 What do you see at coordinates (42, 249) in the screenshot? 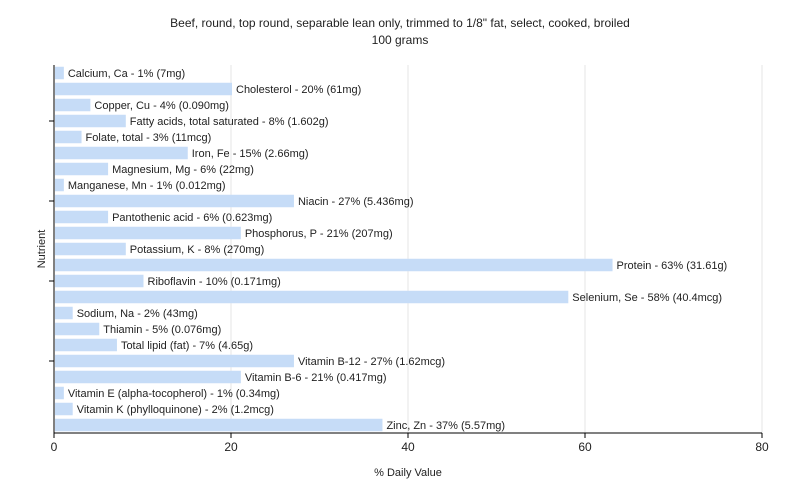
I see `y-axis-title: Nutrient` at bounding box center [42, 249].